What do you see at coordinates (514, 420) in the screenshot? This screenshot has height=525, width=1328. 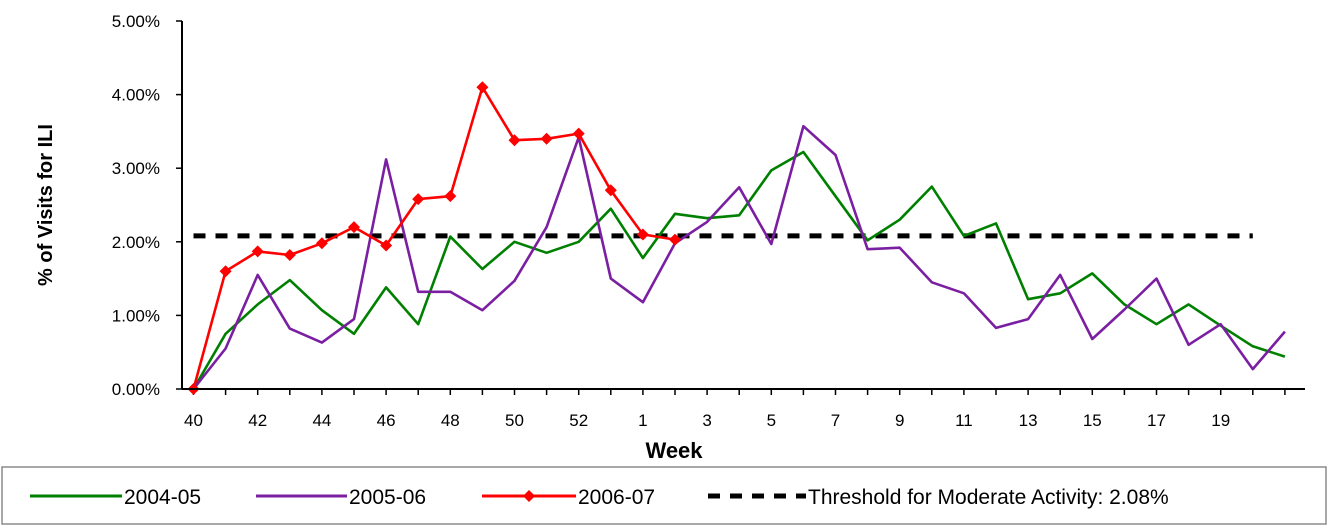 I see `x-tick-label: 50` at bounding box center [514, 420].